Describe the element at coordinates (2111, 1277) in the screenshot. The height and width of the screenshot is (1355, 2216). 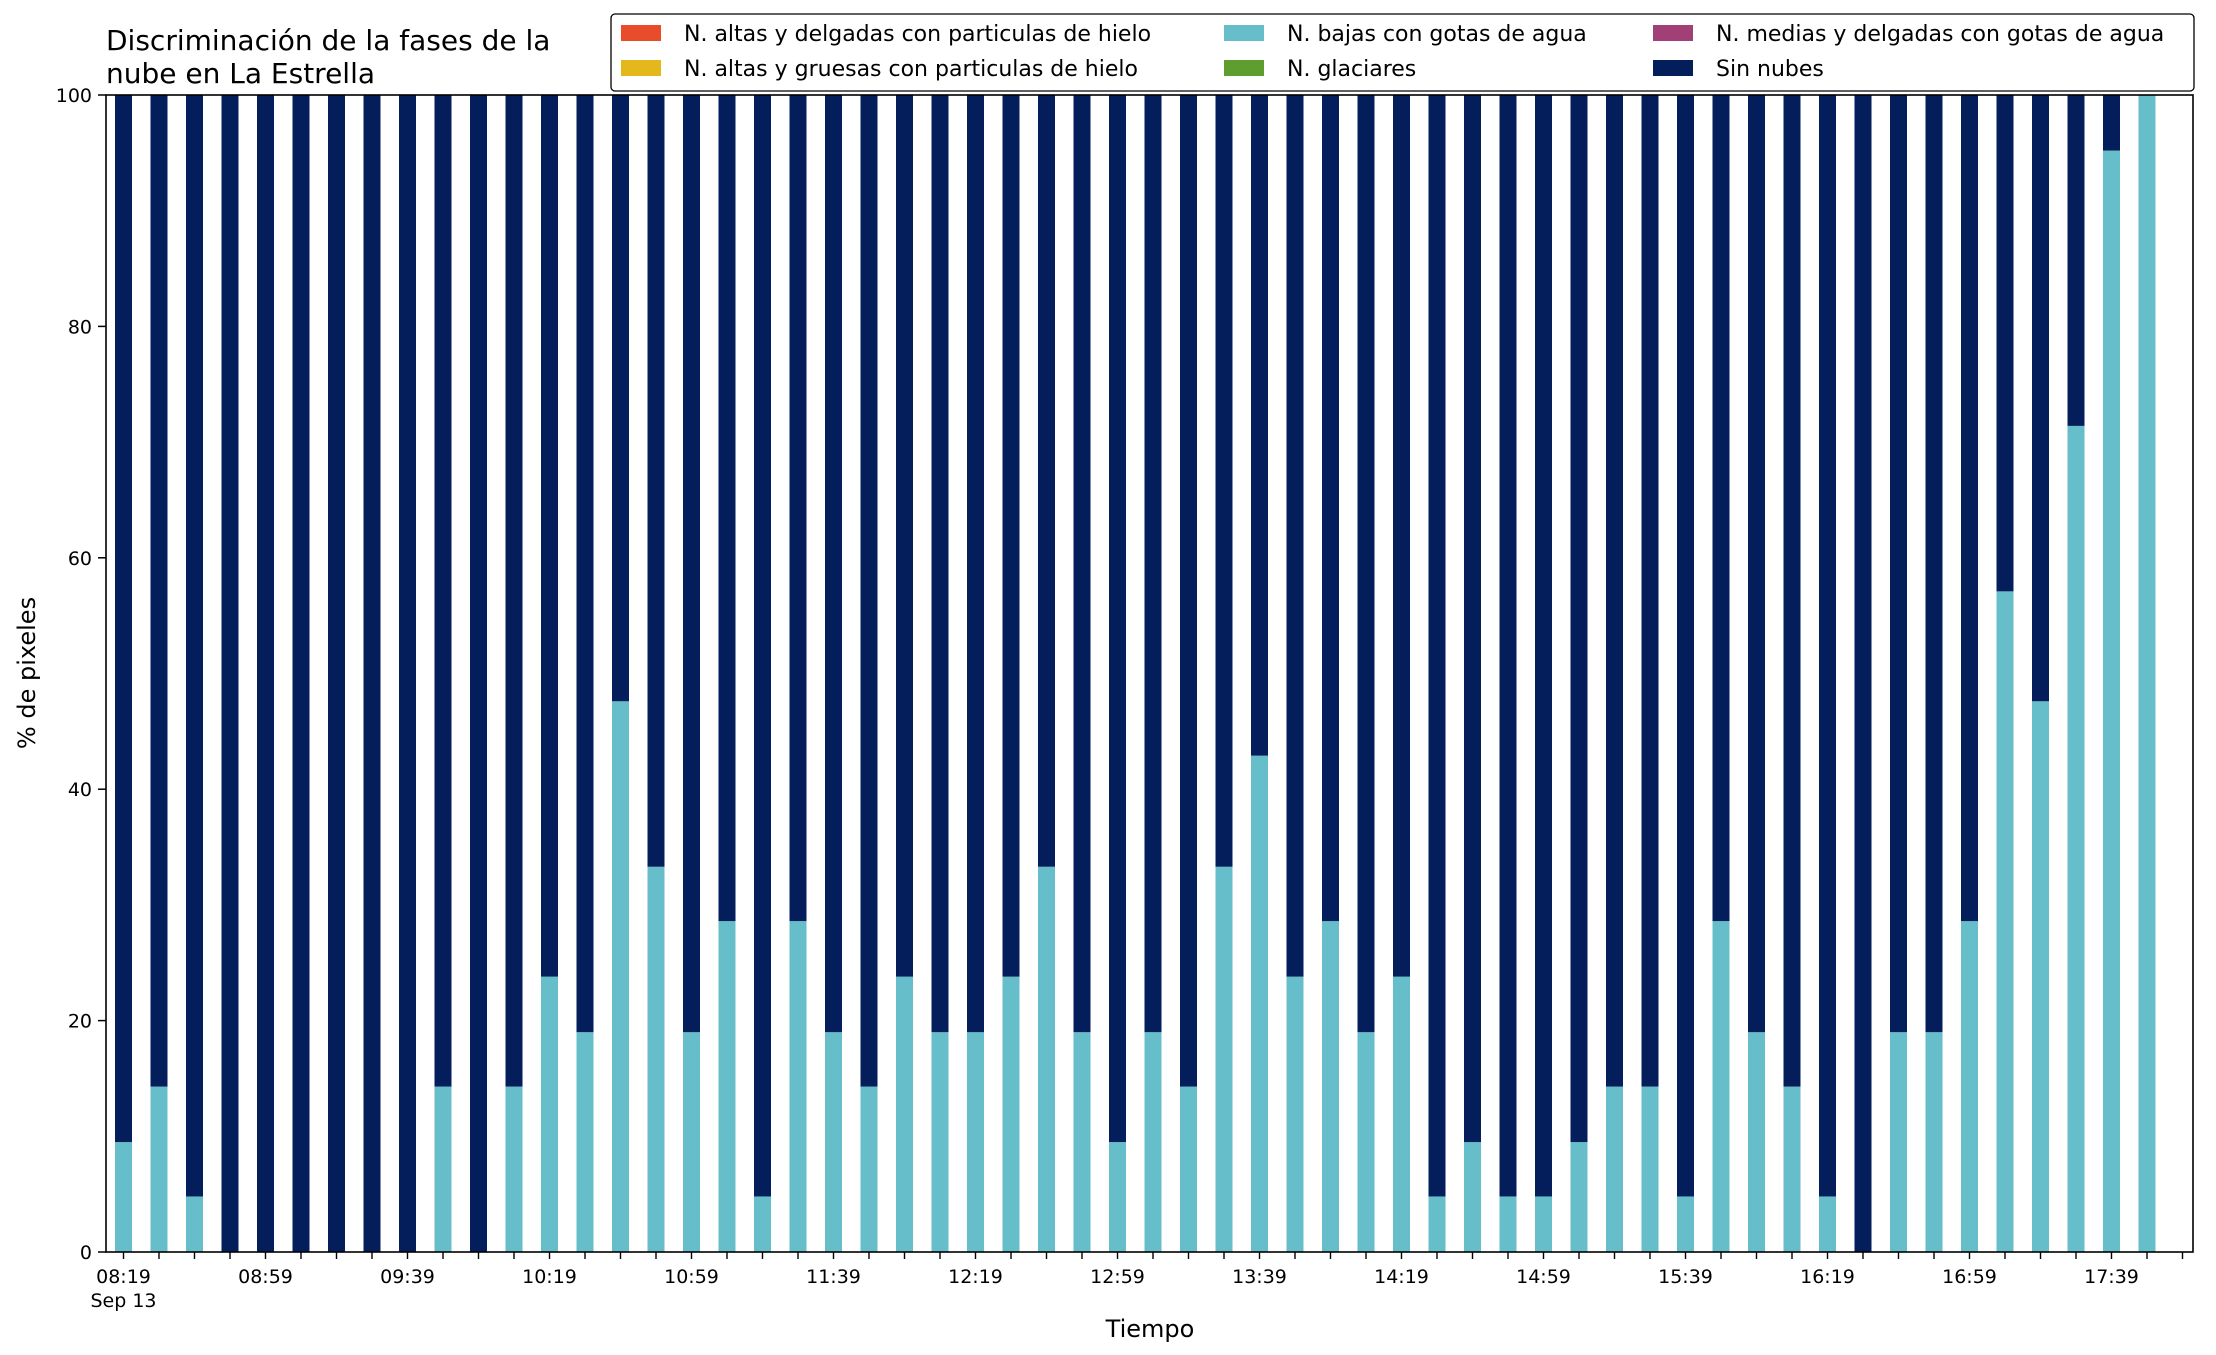
I see `x-tick-label-1739: 17:39` at that location.